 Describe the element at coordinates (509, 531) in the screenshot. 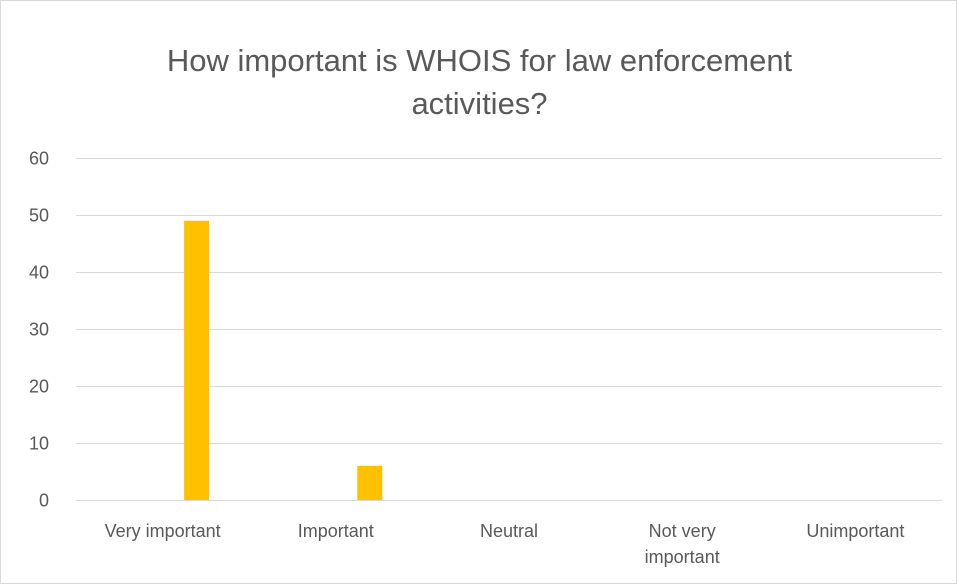

I see `x-category-label: Neutral` at that location.